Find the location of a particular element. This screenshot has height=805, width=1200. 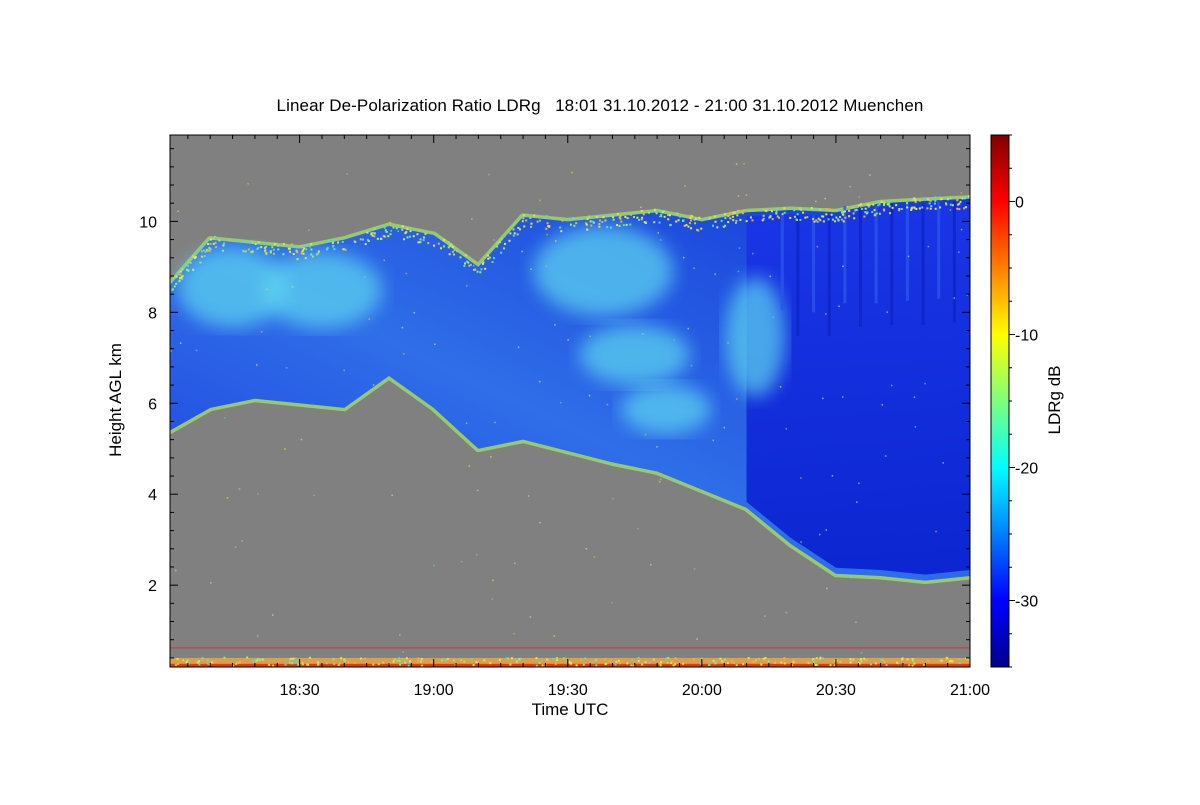

colorbar-gradient is located at coordinates (1000, 401).